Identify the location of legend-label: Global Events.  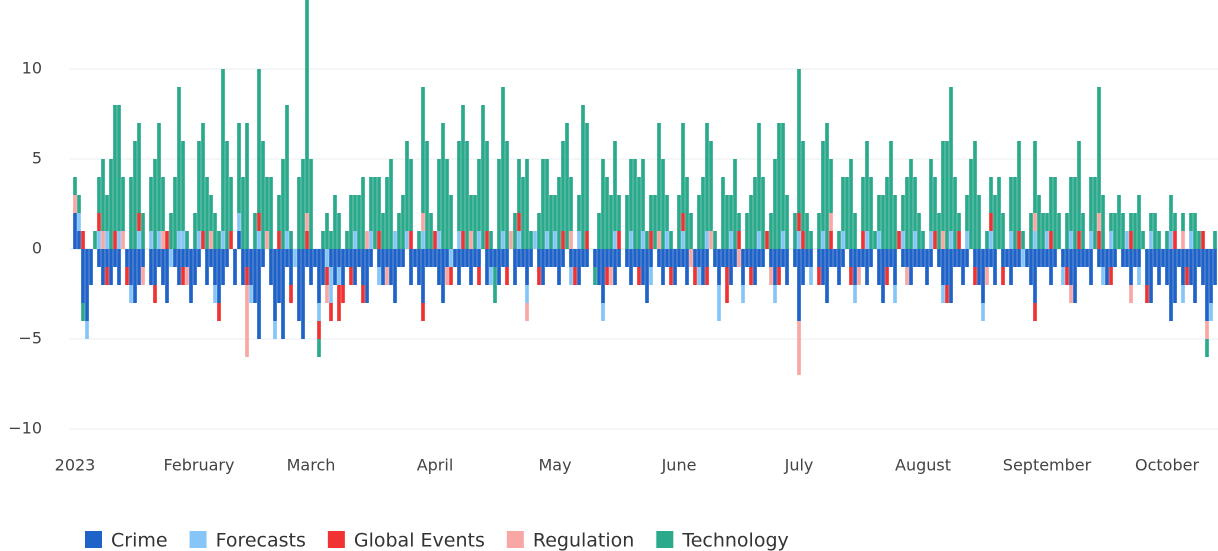
(419, 540).